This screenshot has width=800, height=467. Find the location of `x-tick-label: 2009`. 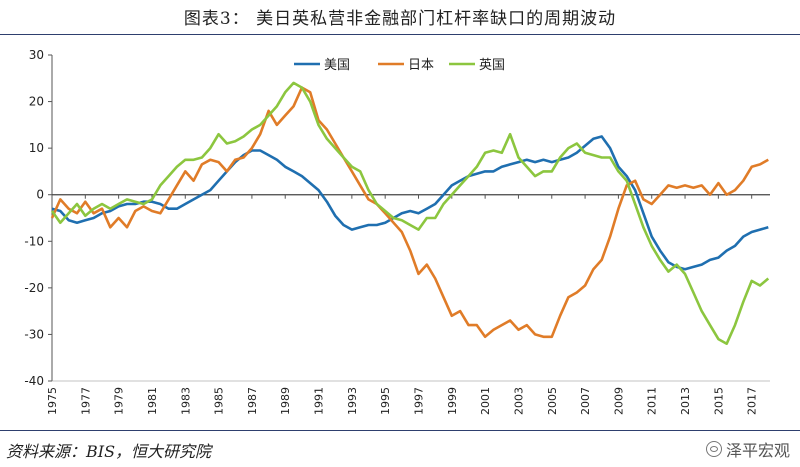

x-tick-label: 2009 is located at coordinates (618, 401).